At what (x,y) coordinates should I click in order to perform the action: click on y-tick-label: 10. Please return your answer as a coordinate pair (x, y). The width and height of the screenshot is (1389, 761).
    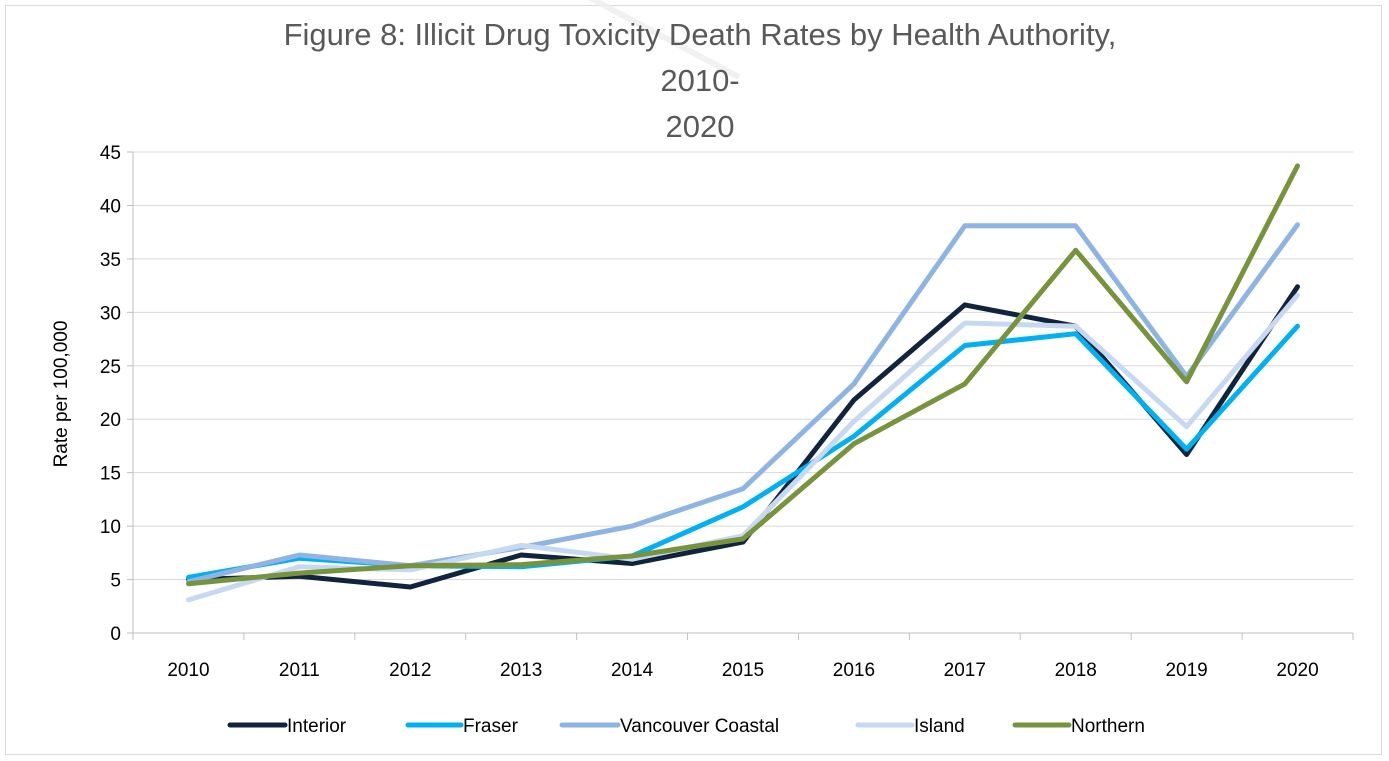
    Looking at the image, I should click on (110, 527).